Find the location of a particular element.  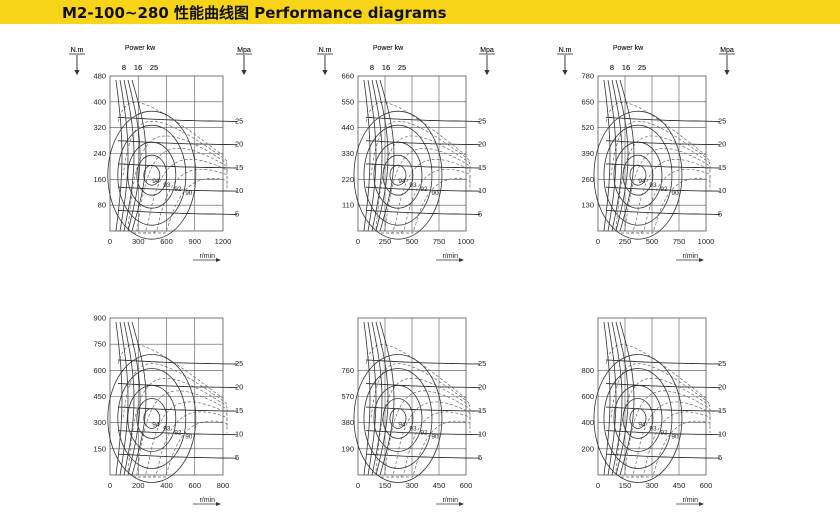

y-tick-label: 80 is located at coordinates (102, 205).